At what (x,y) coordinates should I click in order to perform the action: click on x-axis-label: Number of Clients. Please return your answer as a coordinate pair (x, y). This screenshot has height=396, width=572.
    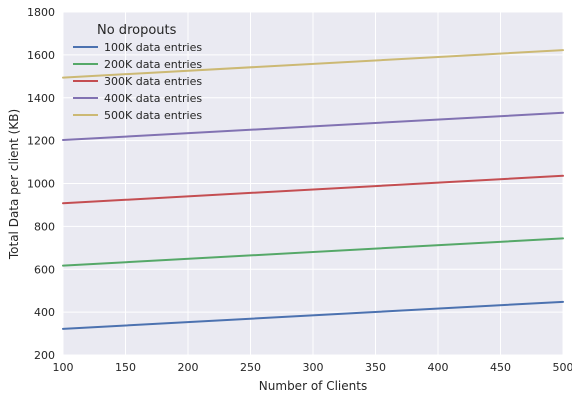
    Looking at the image, I should click on (313, 386).